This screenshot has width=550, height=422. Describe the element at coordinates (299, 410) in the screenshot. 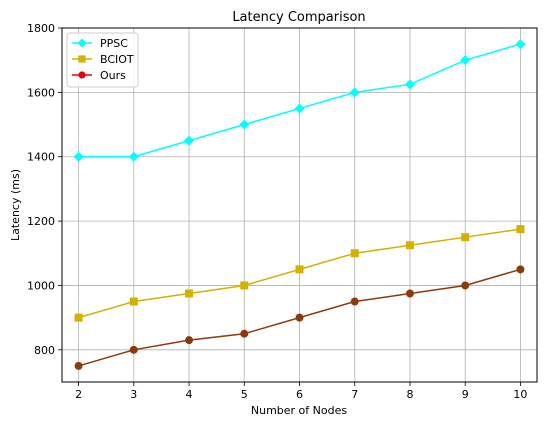

I see `x-axis-label: Number of Nodes` at that location.